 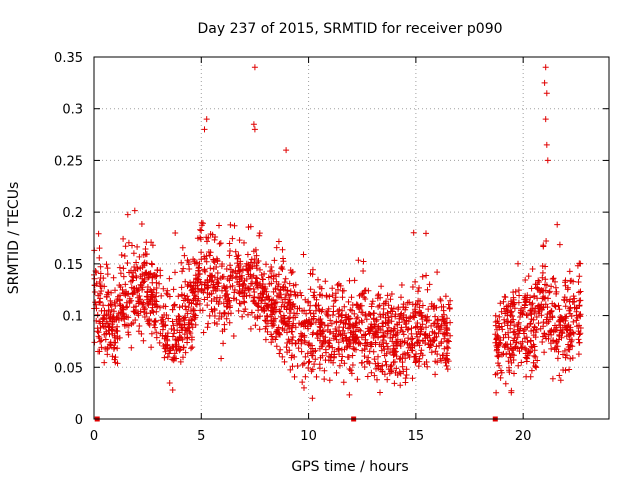 What do you see at coordinates (308, 436) in the screenshot?
I see `x-tick-label: 10` at bounding box center [308, 436].